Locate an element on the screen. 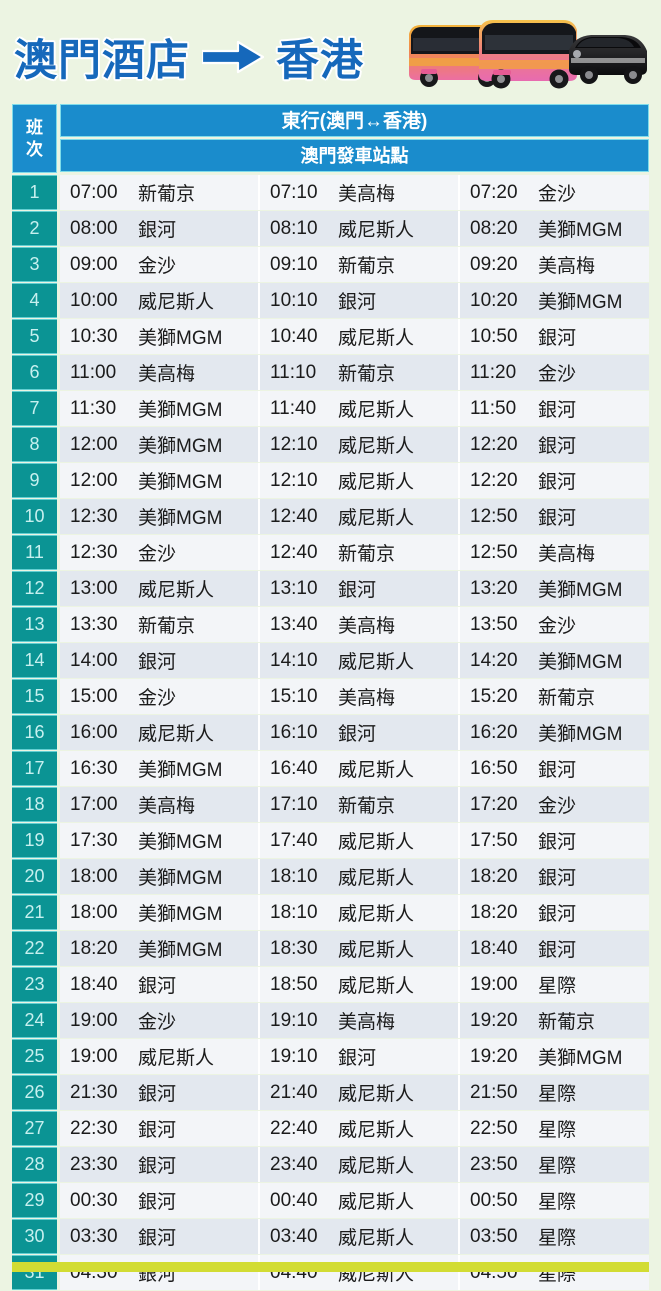  row-number: 13 is located at coordinates (34, 624).